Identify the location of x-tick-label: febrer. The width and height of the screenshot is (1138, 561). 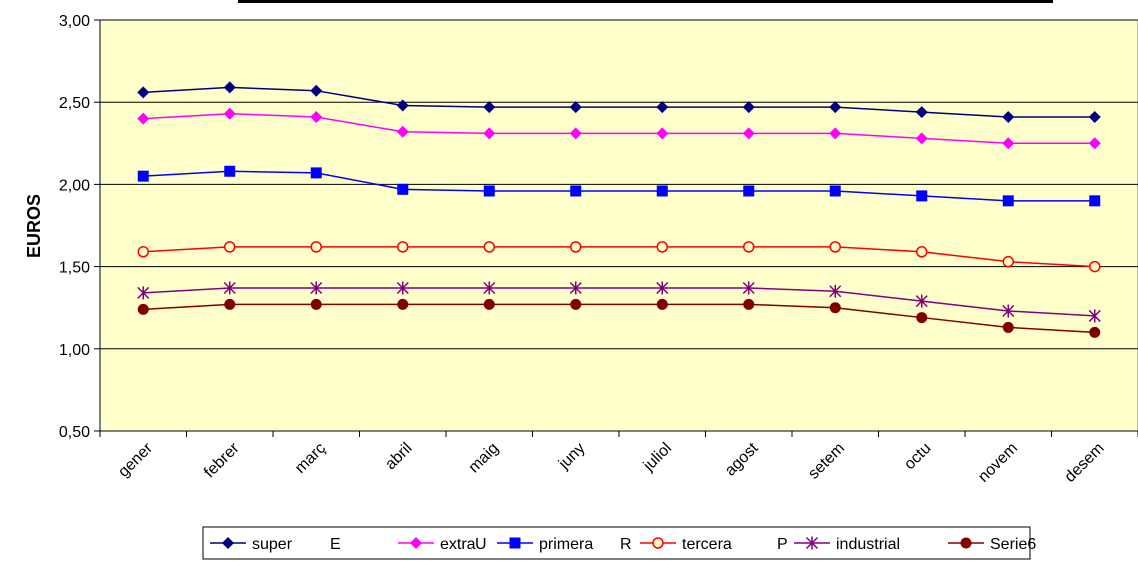
(222, 460).